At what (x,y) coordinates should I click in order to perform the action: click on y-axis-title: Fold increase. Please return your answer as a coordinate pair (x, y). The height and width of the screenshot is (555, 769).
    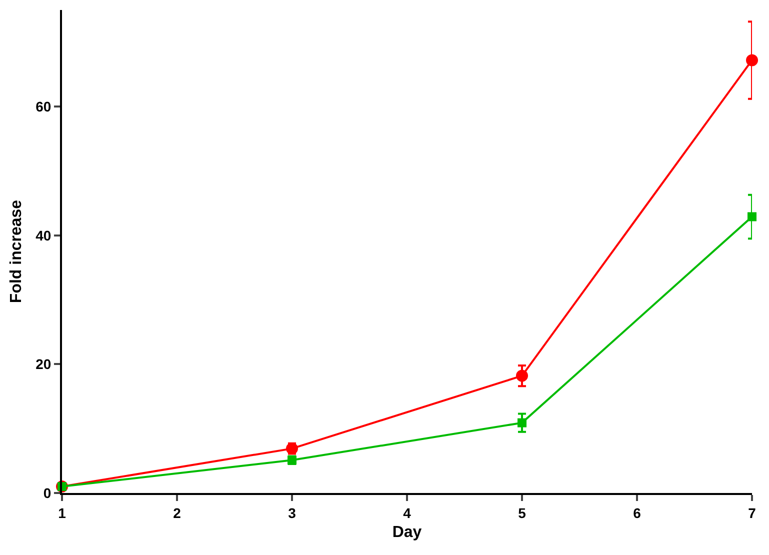
    Looking at the image, I should click on (17, 252).